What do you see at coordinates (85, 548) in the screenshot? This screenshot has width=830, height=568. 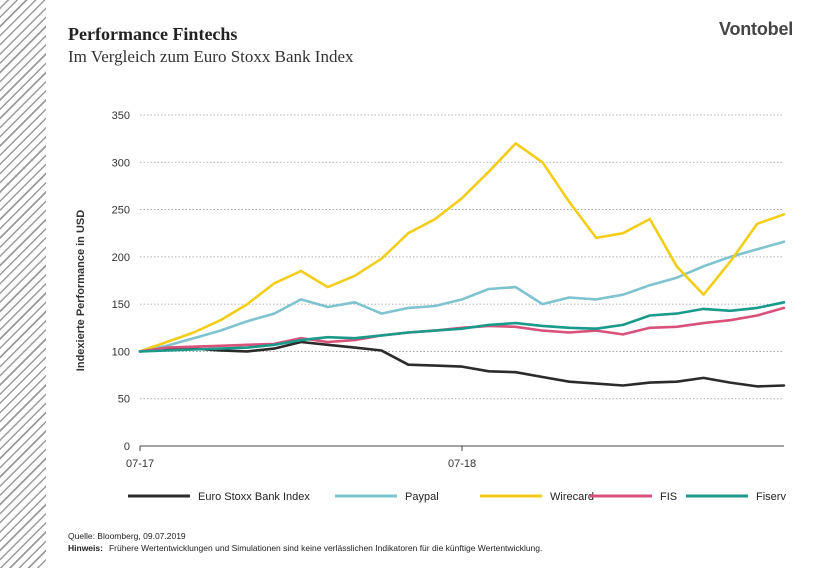 I see `disclaimer-label: Hinweis:` at bounding box center [85, 548].